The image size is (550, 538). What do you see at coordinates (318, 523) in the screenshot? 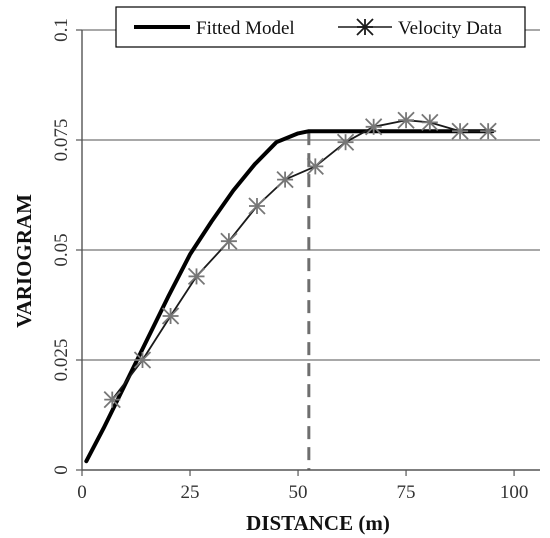
I see `x-axis-title: DISTANCE (m)` at bounding box center [318, 523].